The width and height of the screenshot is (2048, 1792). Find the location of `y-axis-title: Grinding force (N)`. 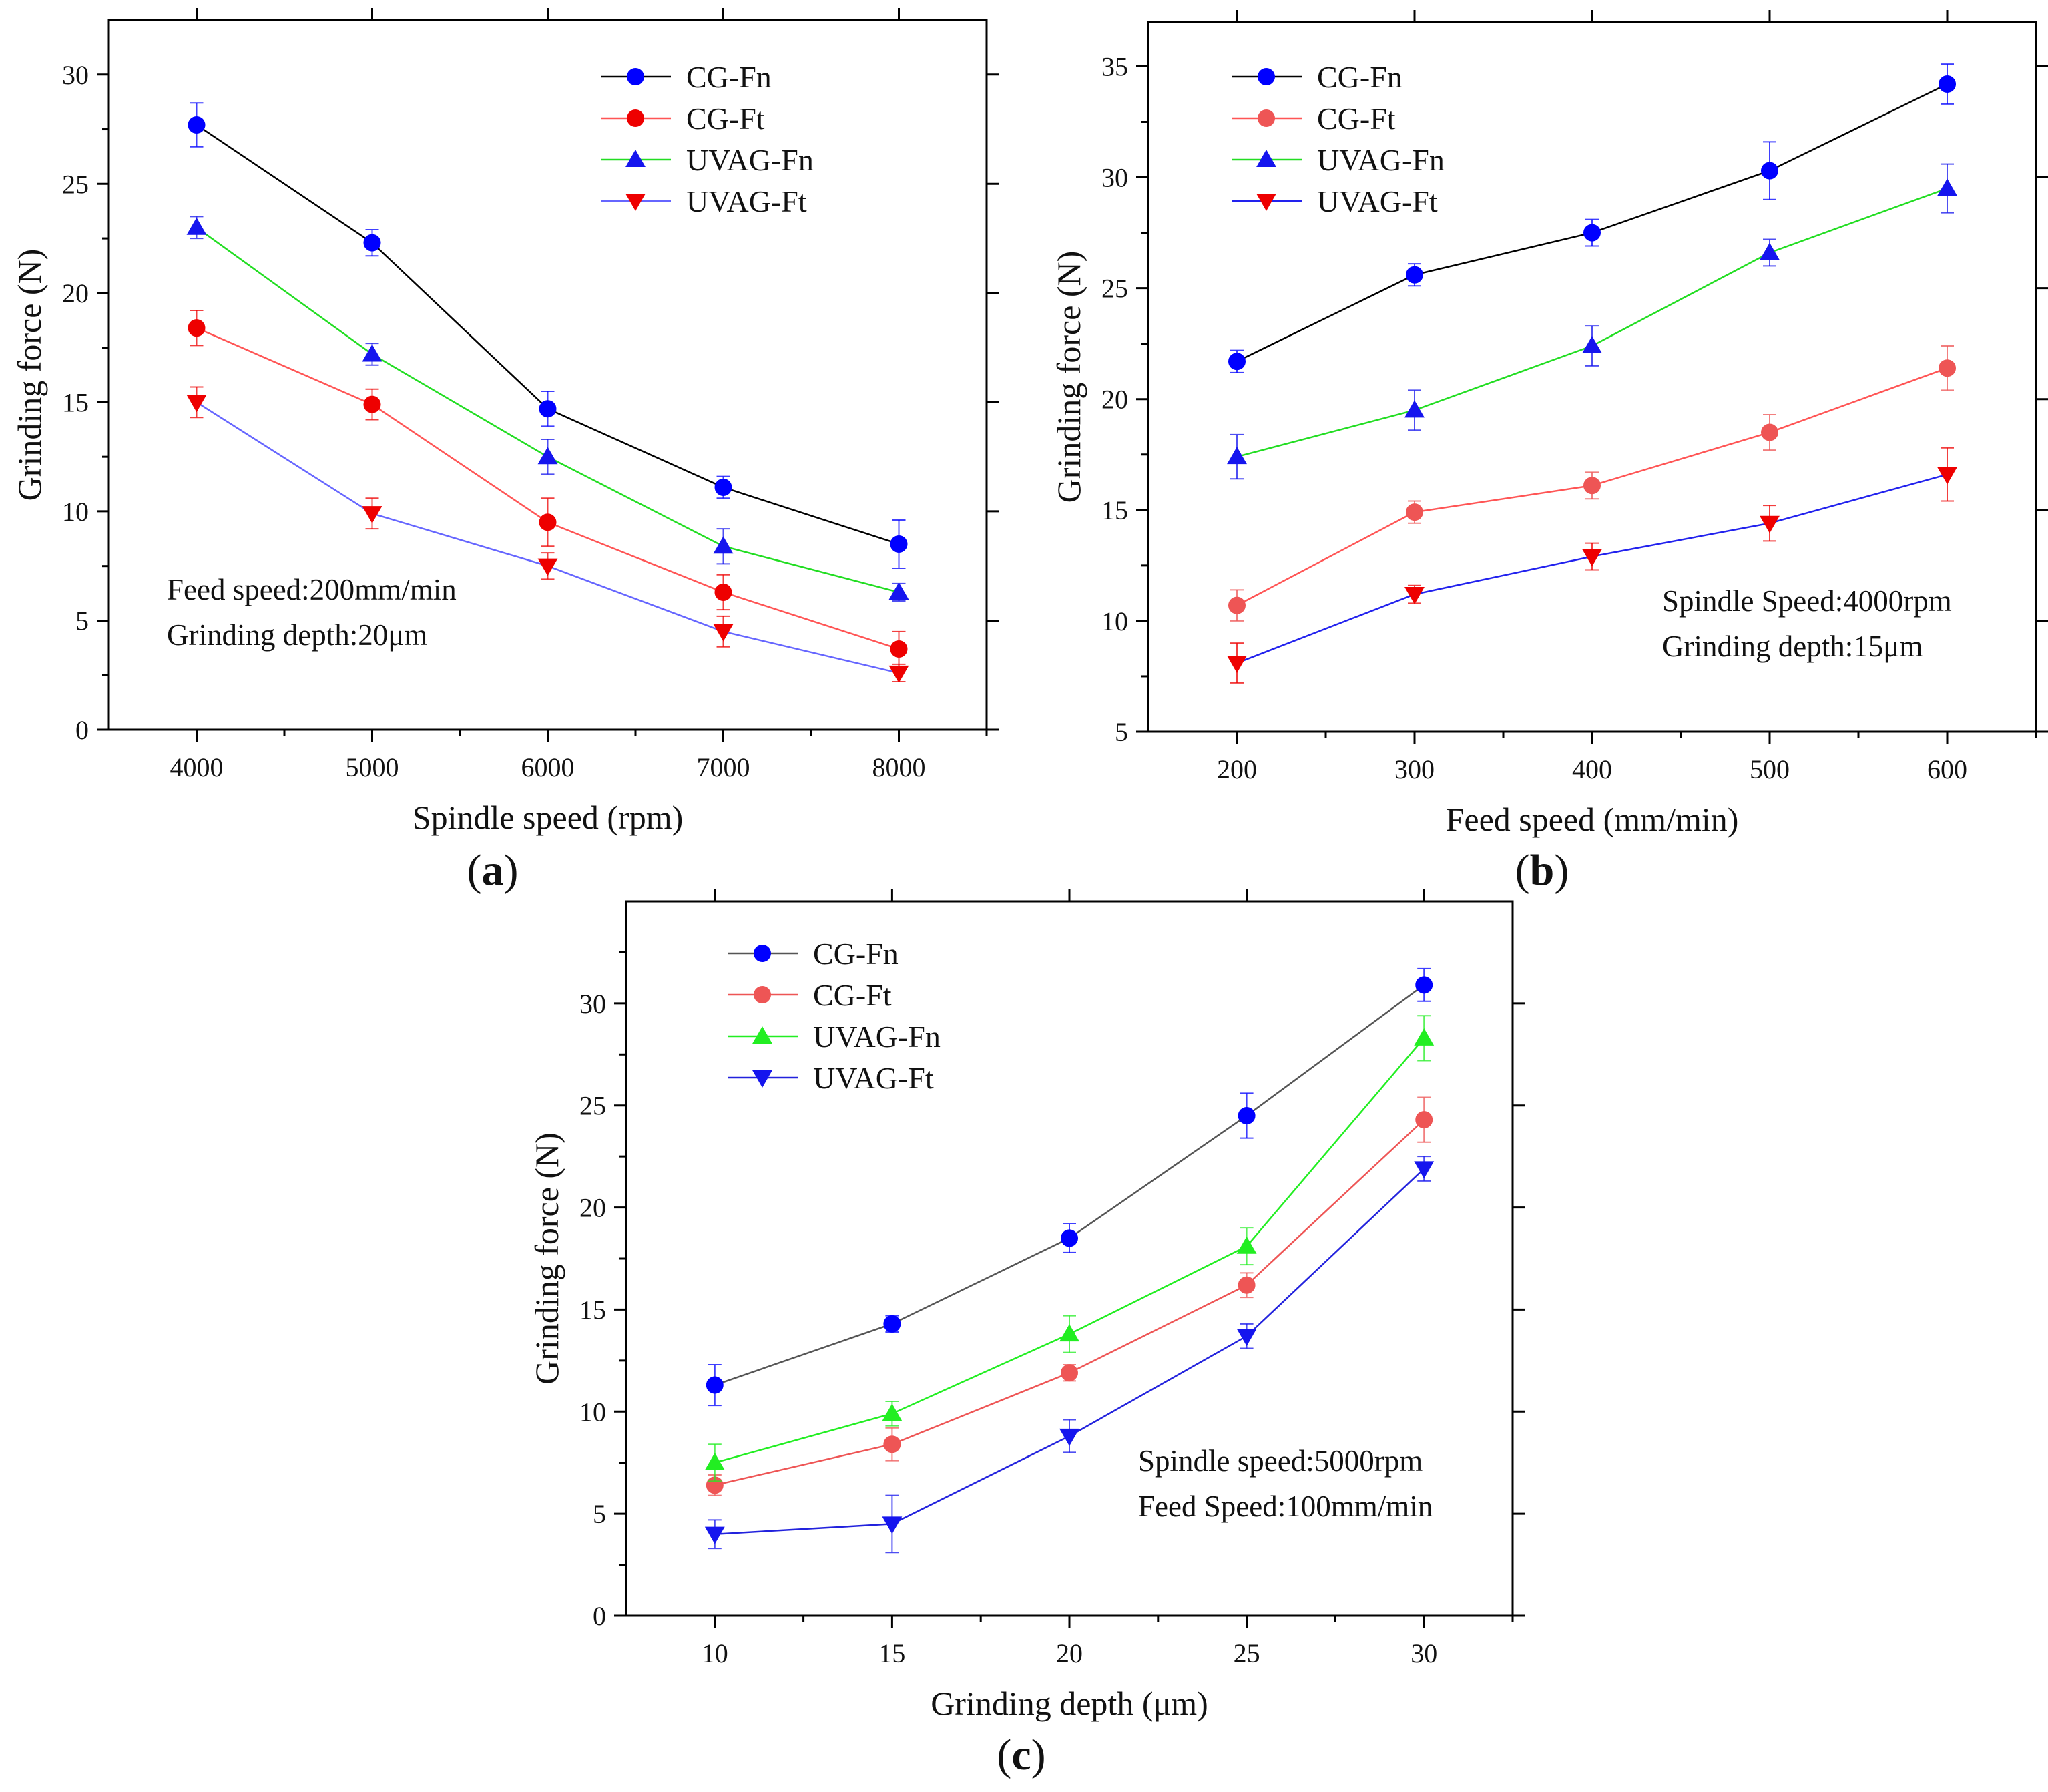

y-axis-title: Grinding force (N) is located at coordinates (1068, 377).